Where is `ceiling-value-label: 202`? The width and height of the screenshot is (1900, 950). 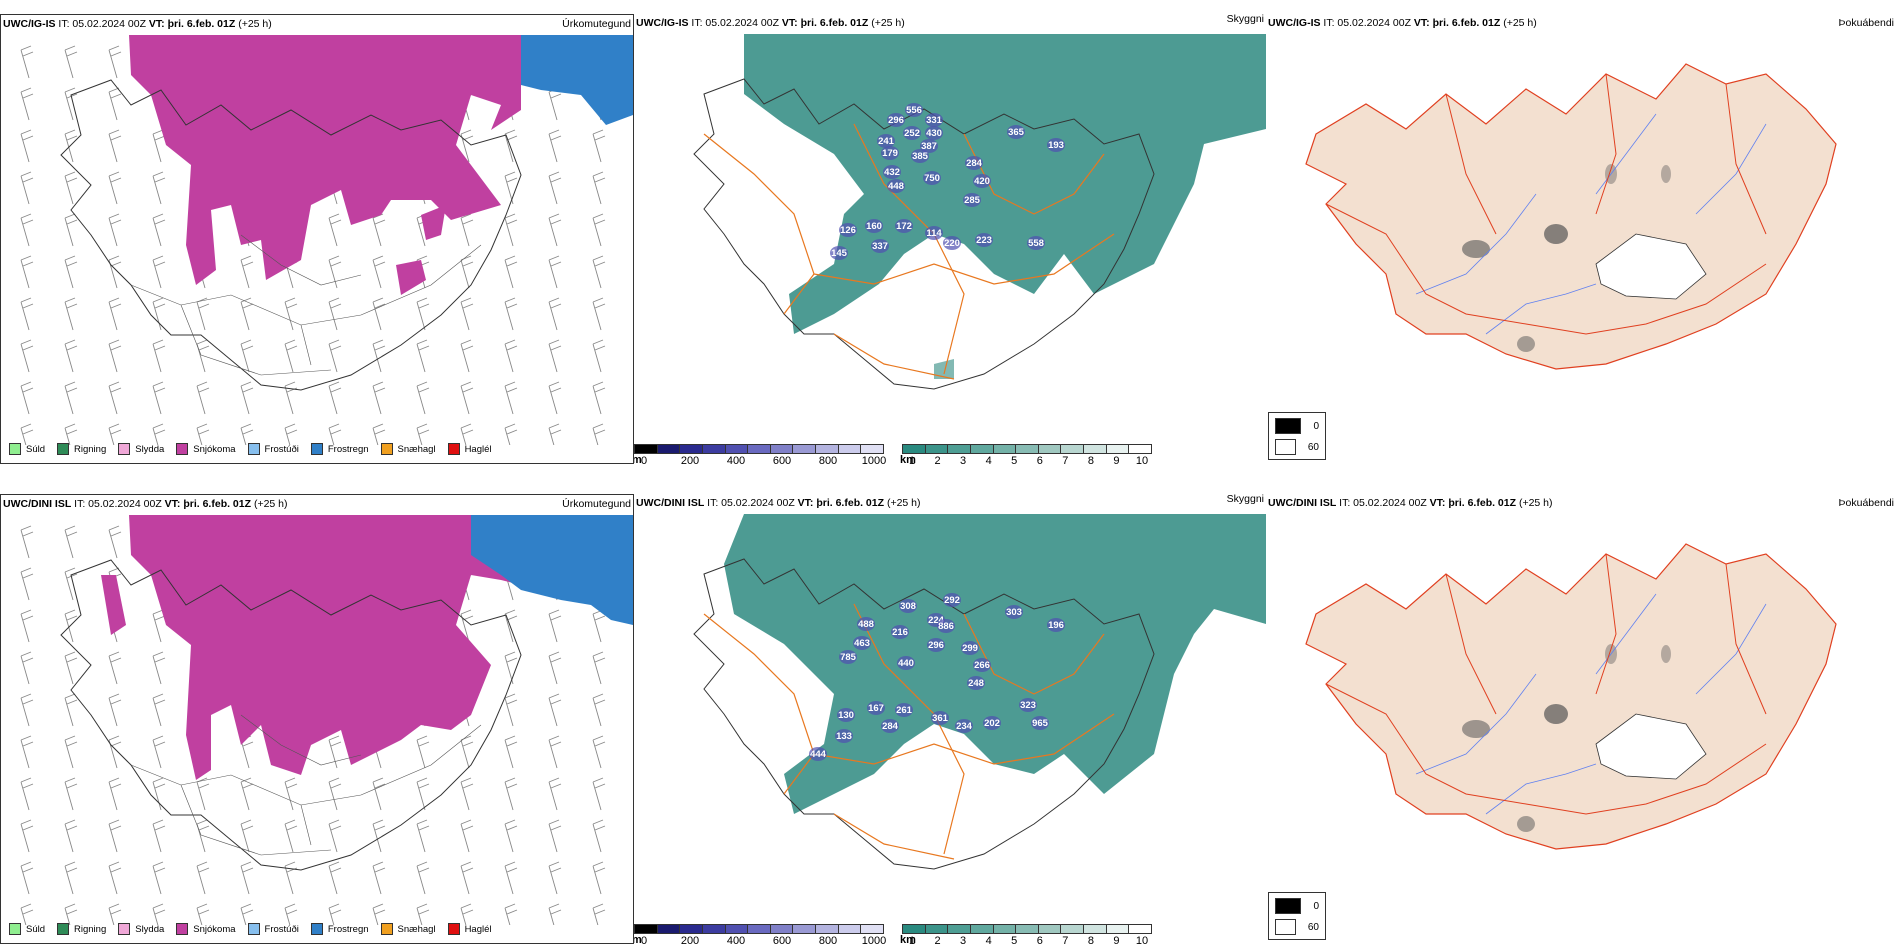 ceiling-value-label: 202 is located at coordinates (992, 723).